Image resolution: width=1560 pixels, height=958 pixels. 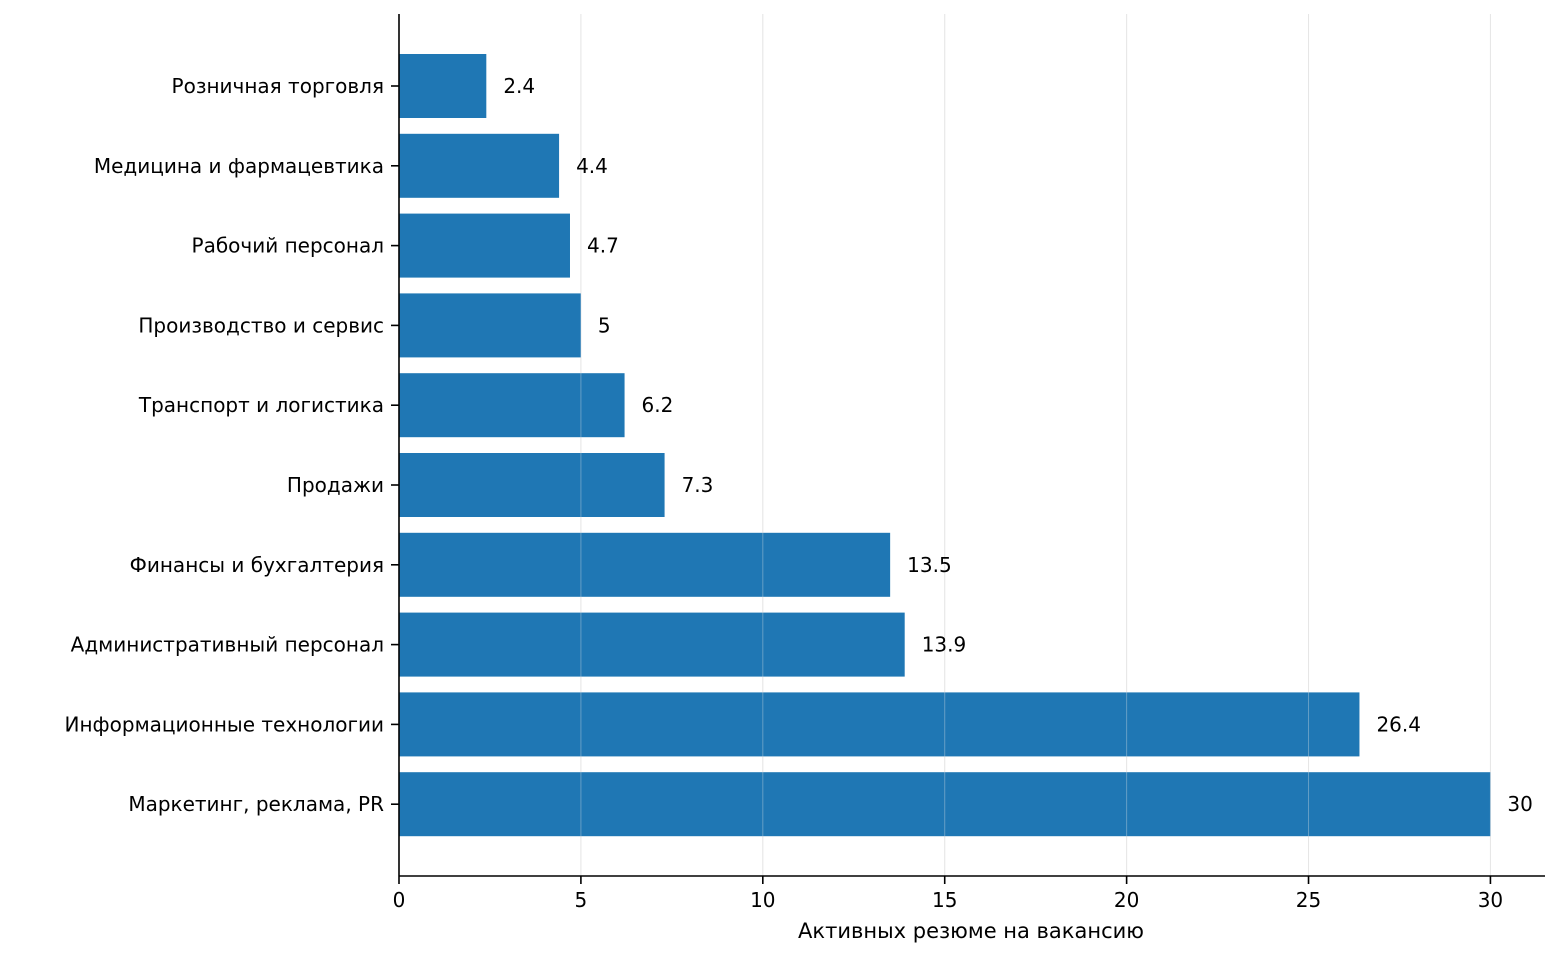 What do you see at coordinates (971, 931) in the screenshot?
I see `x-axis-label: Активных резюме на вакансию` at bounding box center [971, 931].